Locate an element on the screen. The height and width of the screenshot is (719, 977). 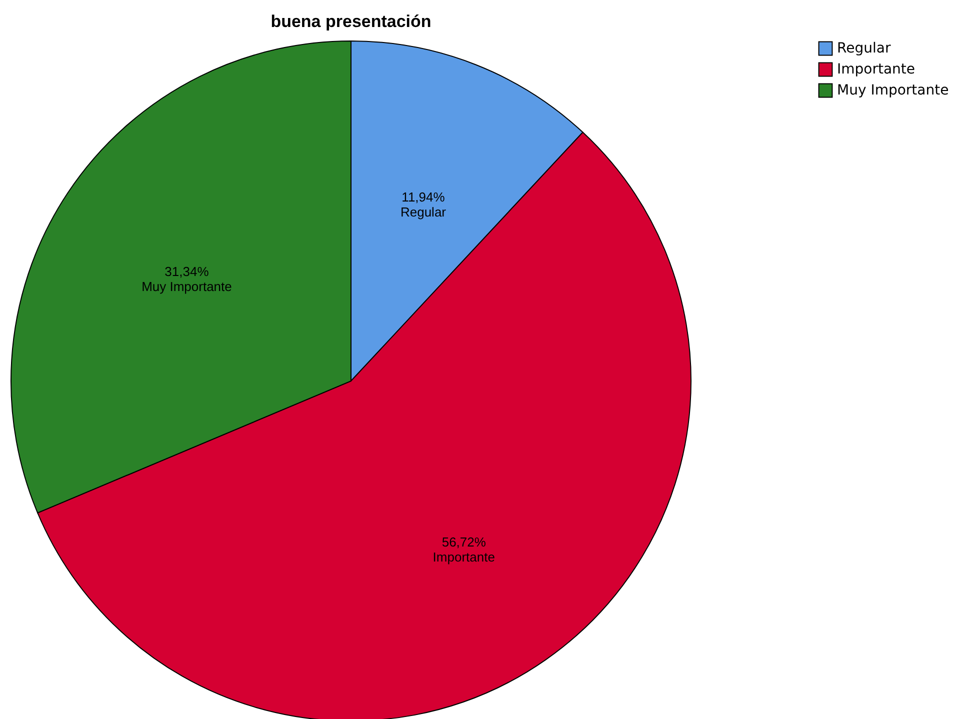
data-label: 31,34% is located at coordinates (187, 271).